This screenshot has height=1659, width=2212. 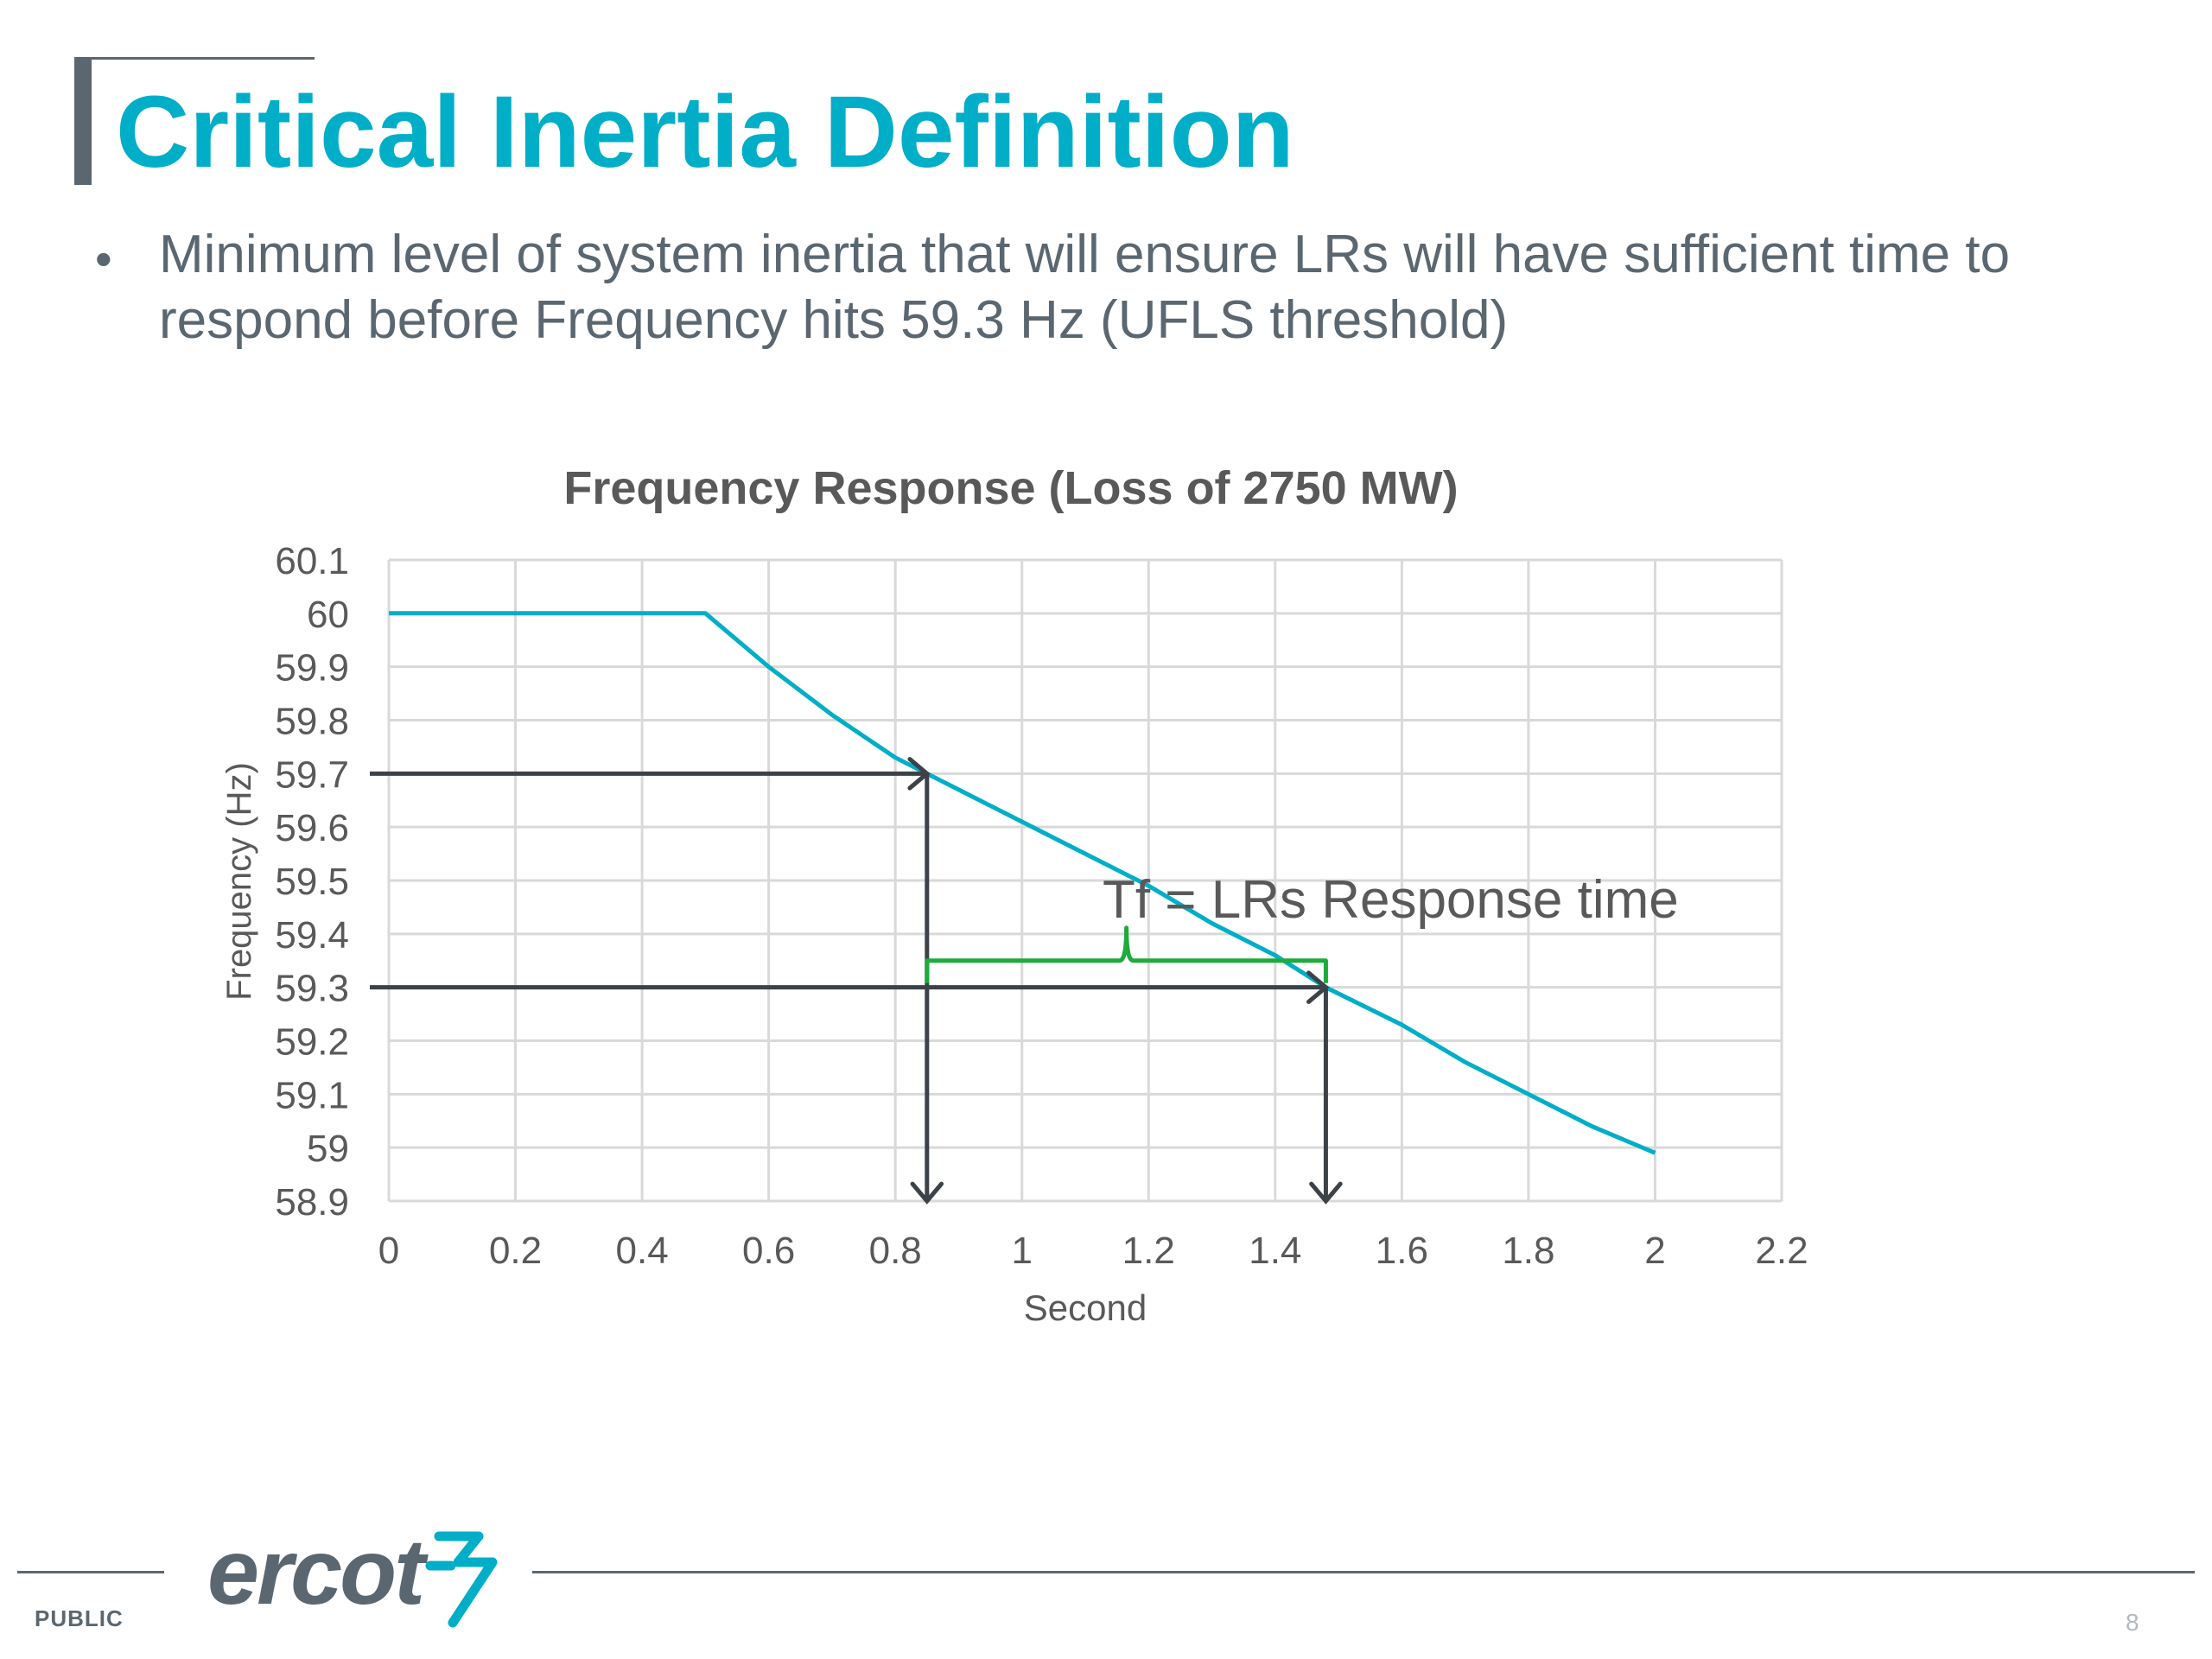 What do you see at coordinates (239, 881) in the screenshot?
I see `y-axis-label: Frequency (Hz)` at bounding box center [239, 881].